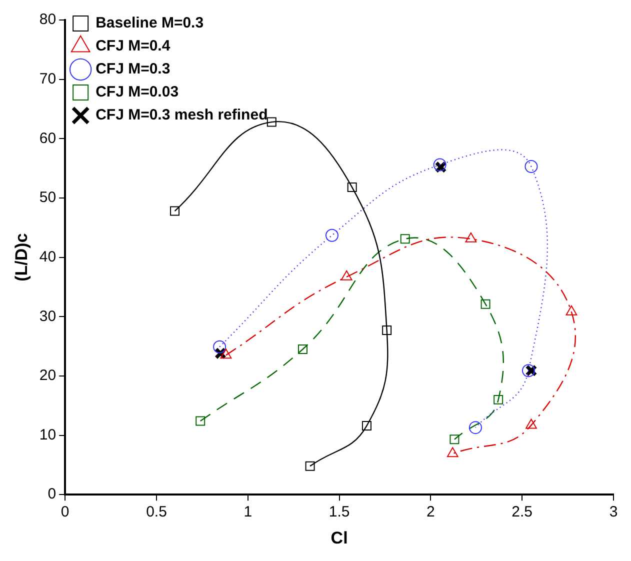  What do you see at coordinates (182, 115) in the screenshot?
I see `legend-label: CFJ M=0.3 mesh refined` at bounding box center [182, 115].